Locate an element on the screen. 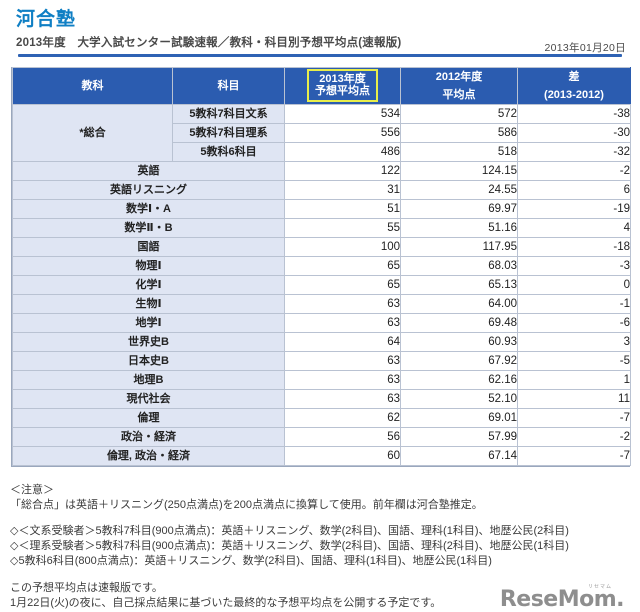 The image size is (640, 612). resemom-logo-text: ReseMom. is located at coordinates (562, 599).